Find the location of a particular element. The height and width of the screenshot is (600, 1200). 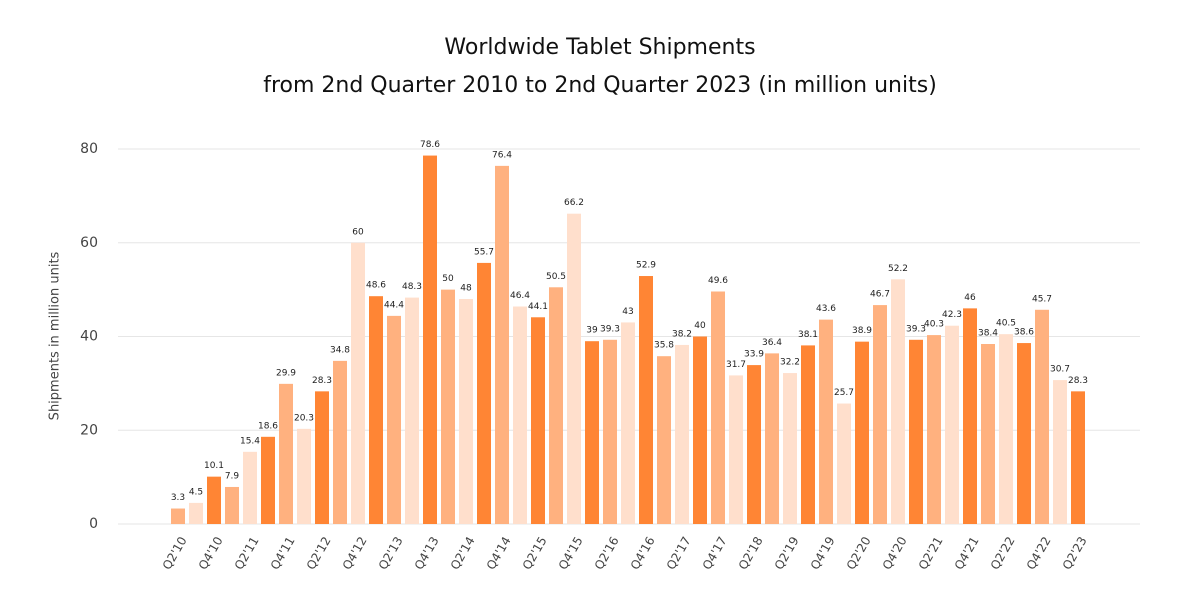

value-label: 34.8 is located at coordinates (340, 350).